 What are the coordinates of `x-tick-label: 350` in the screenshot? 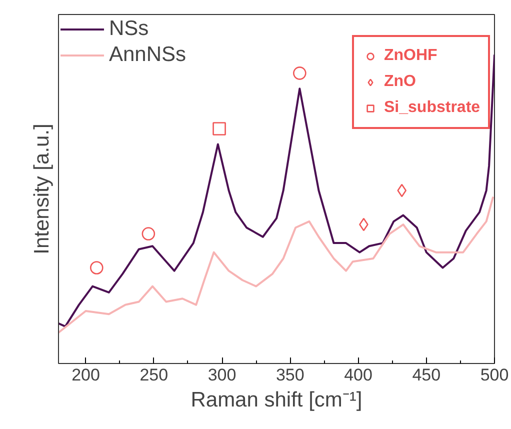 It's located at (290, 375).